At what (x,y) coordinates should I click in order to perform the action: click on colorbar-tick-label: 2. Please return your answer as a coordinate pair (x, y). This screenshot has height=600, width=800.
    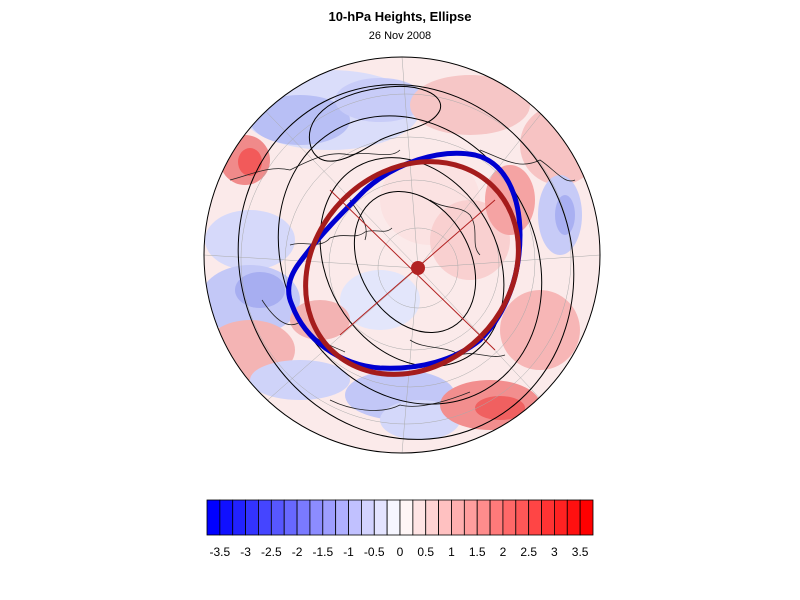
    Looking at the image, I should click on (503, 552).